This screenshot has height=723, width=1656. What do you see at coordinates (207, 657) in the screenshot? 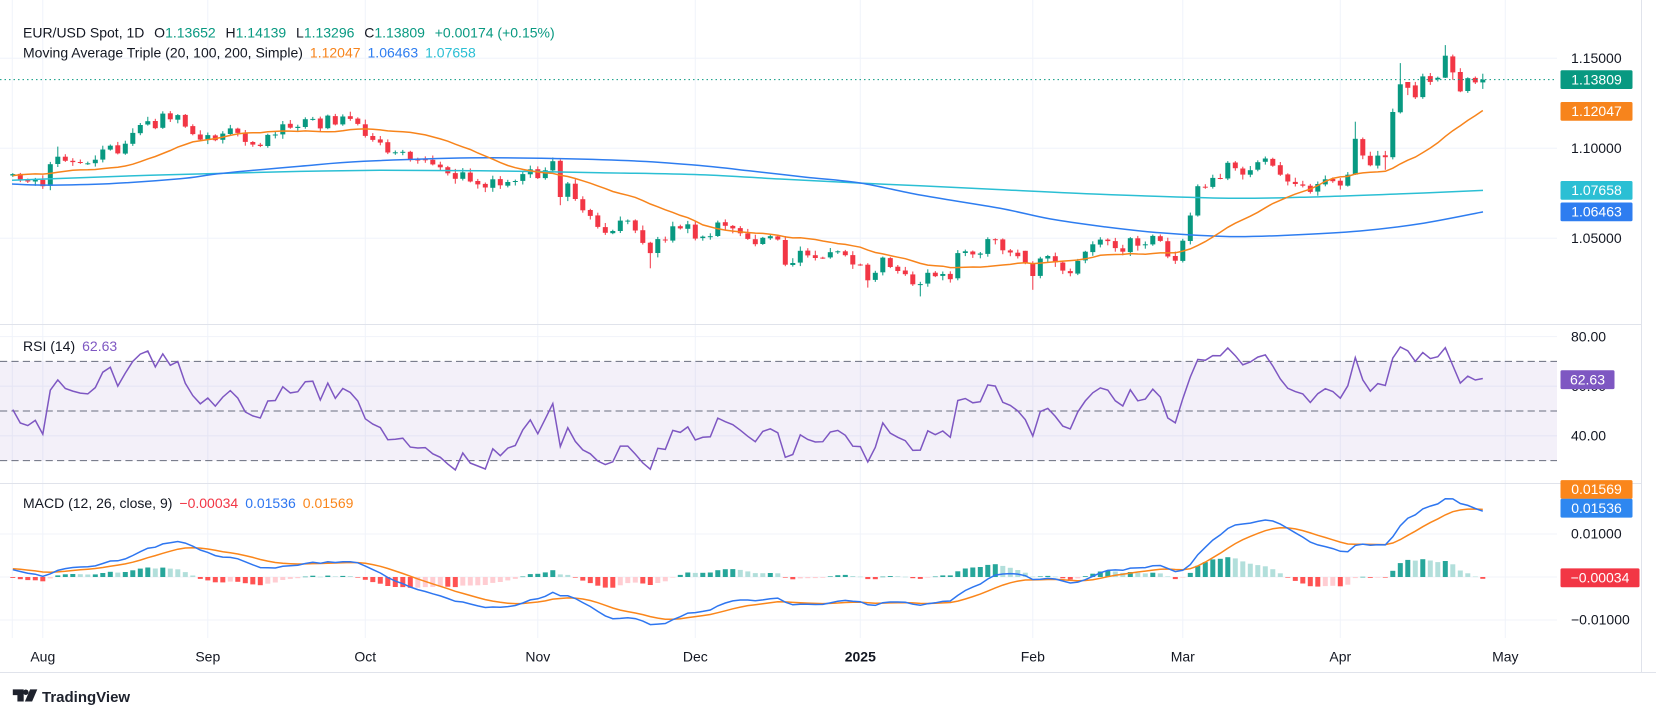
I see `svg-text: Sep` at bounding box center [207, 657].